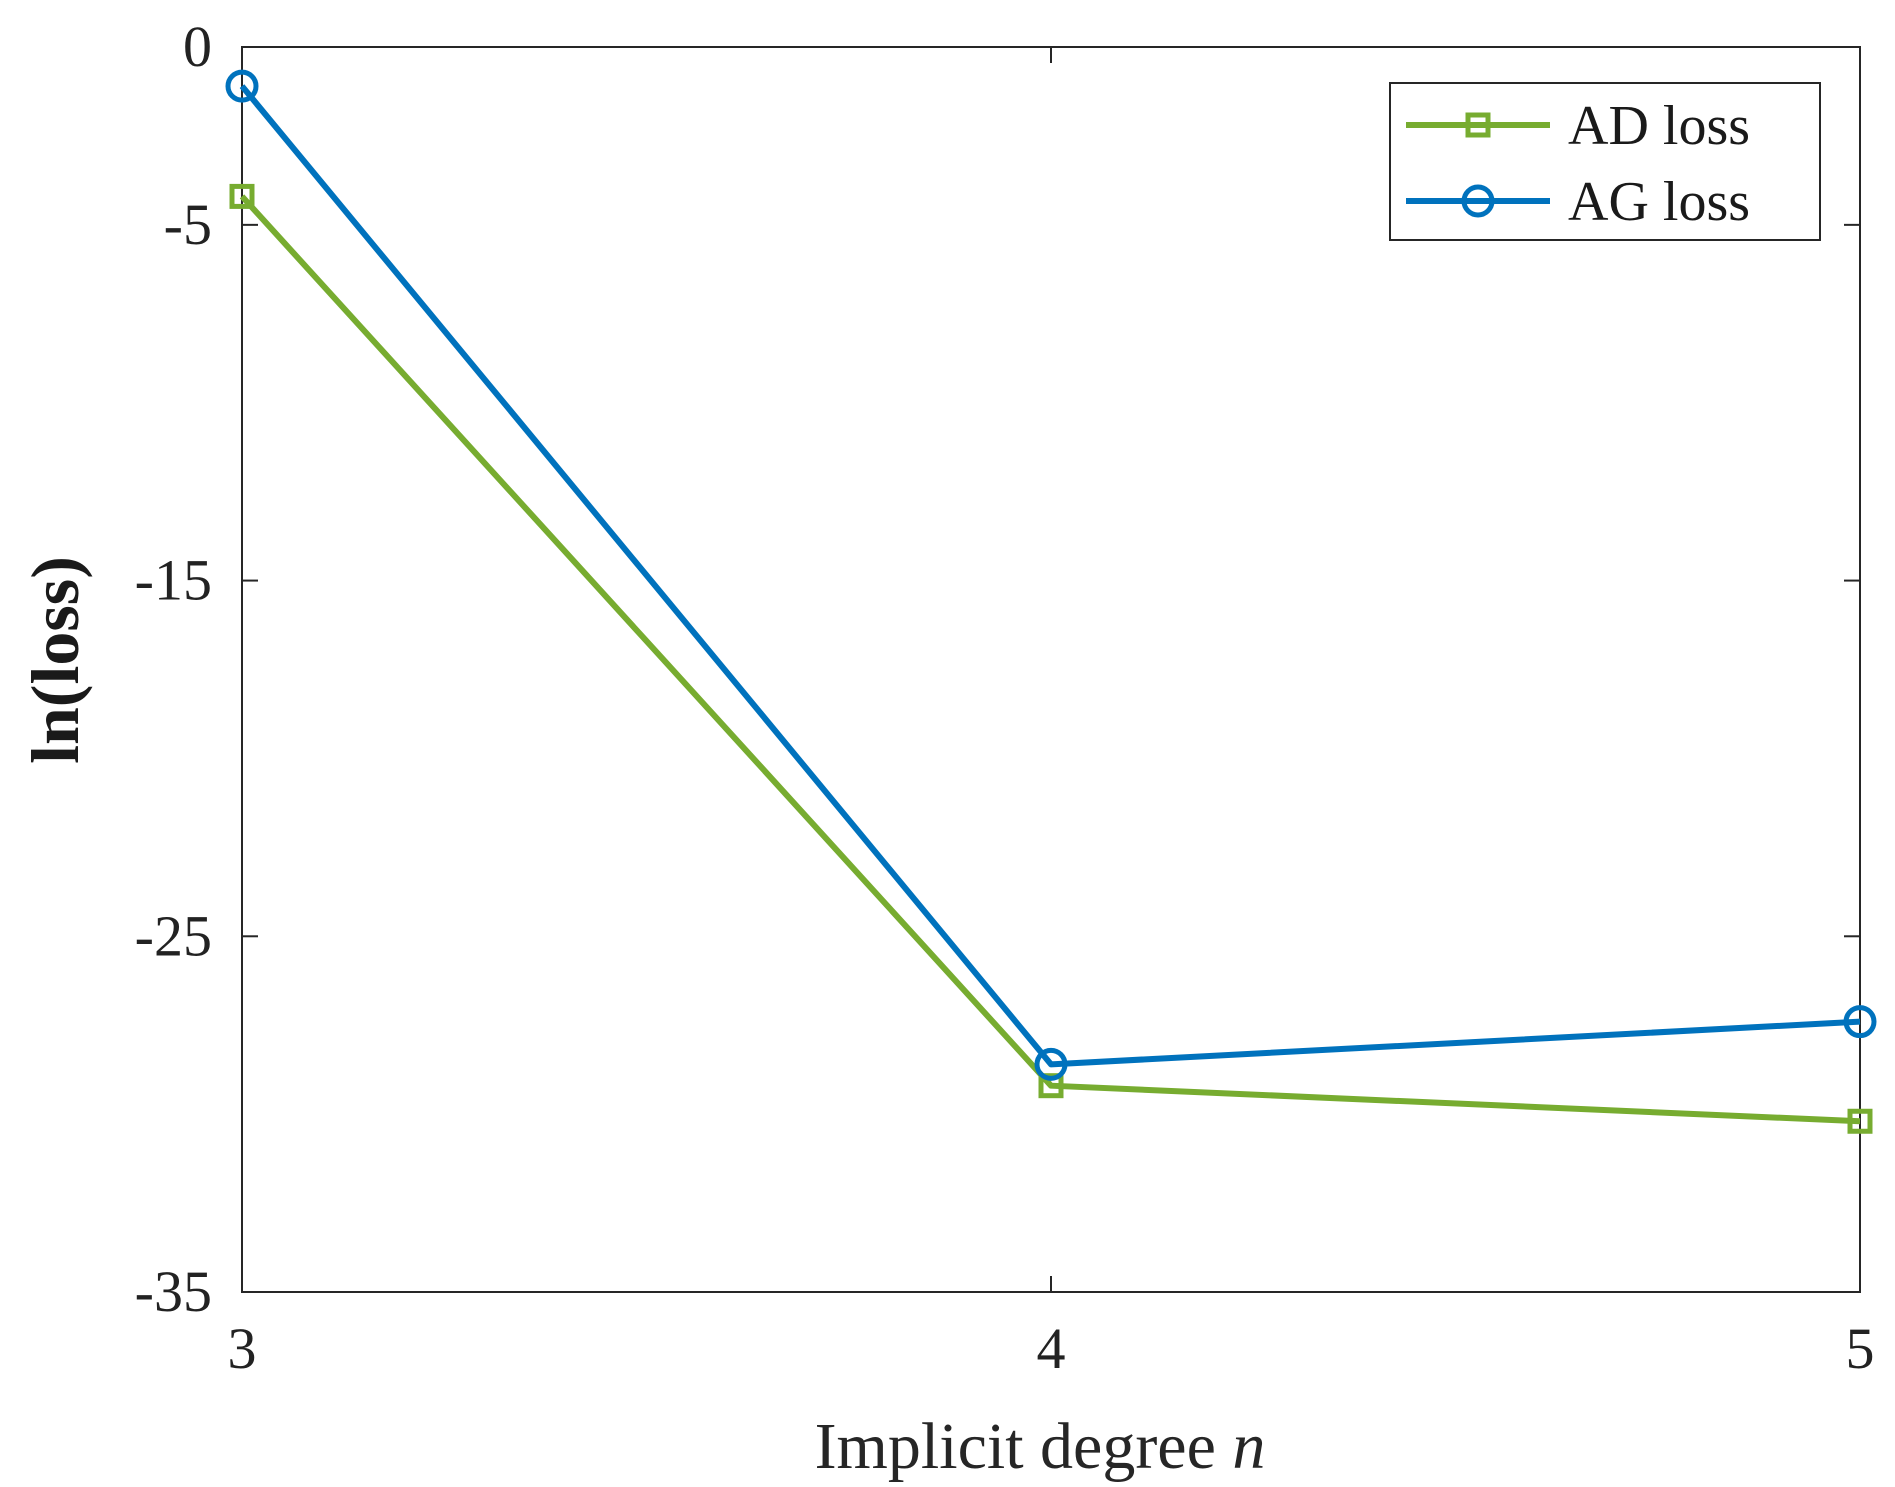 The height and width of the screenshot is (1487, 1895). What do you see at coordinates (197, 46) in the screenshot?
I see `y-tick-label: 0` at bounding box center [197, 46].